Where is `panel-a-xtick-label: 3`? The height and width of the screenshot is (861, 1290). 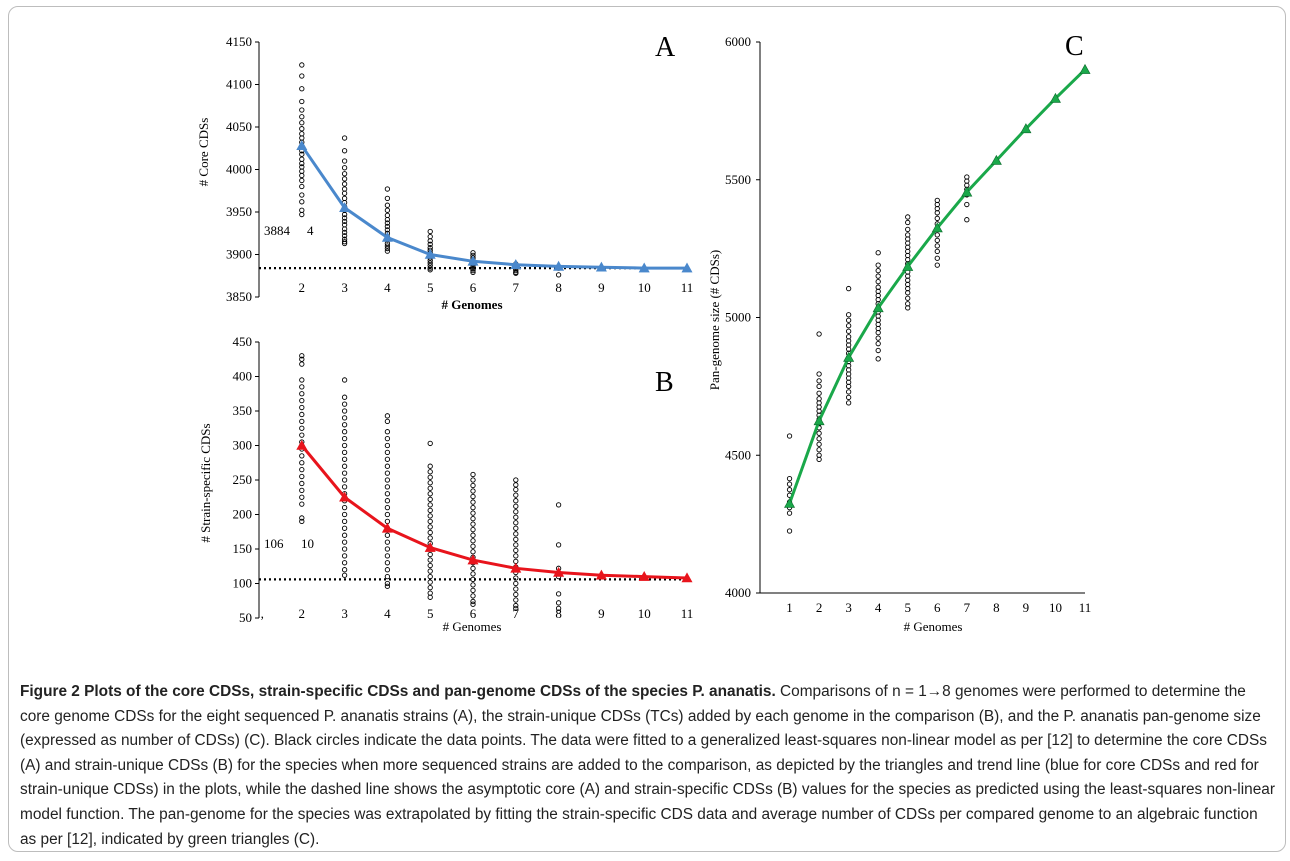
panel-a-xtick-label: 3 is located at coordinates (344, 287).